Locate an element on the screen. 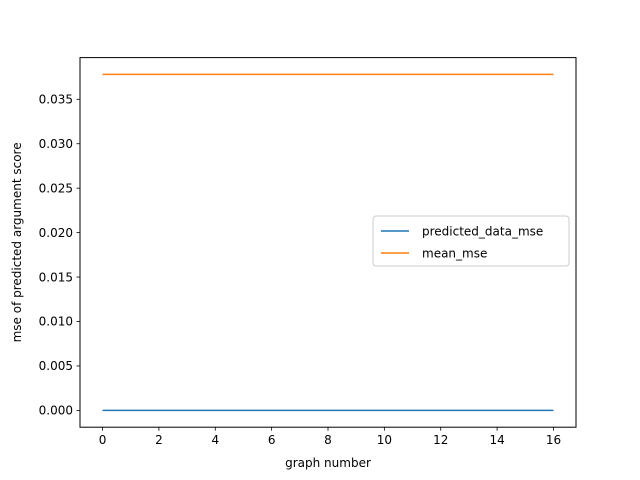 This screenshot has width=640, height=480. y-tick-label: 0.025 is located at coordinates (56, 188).